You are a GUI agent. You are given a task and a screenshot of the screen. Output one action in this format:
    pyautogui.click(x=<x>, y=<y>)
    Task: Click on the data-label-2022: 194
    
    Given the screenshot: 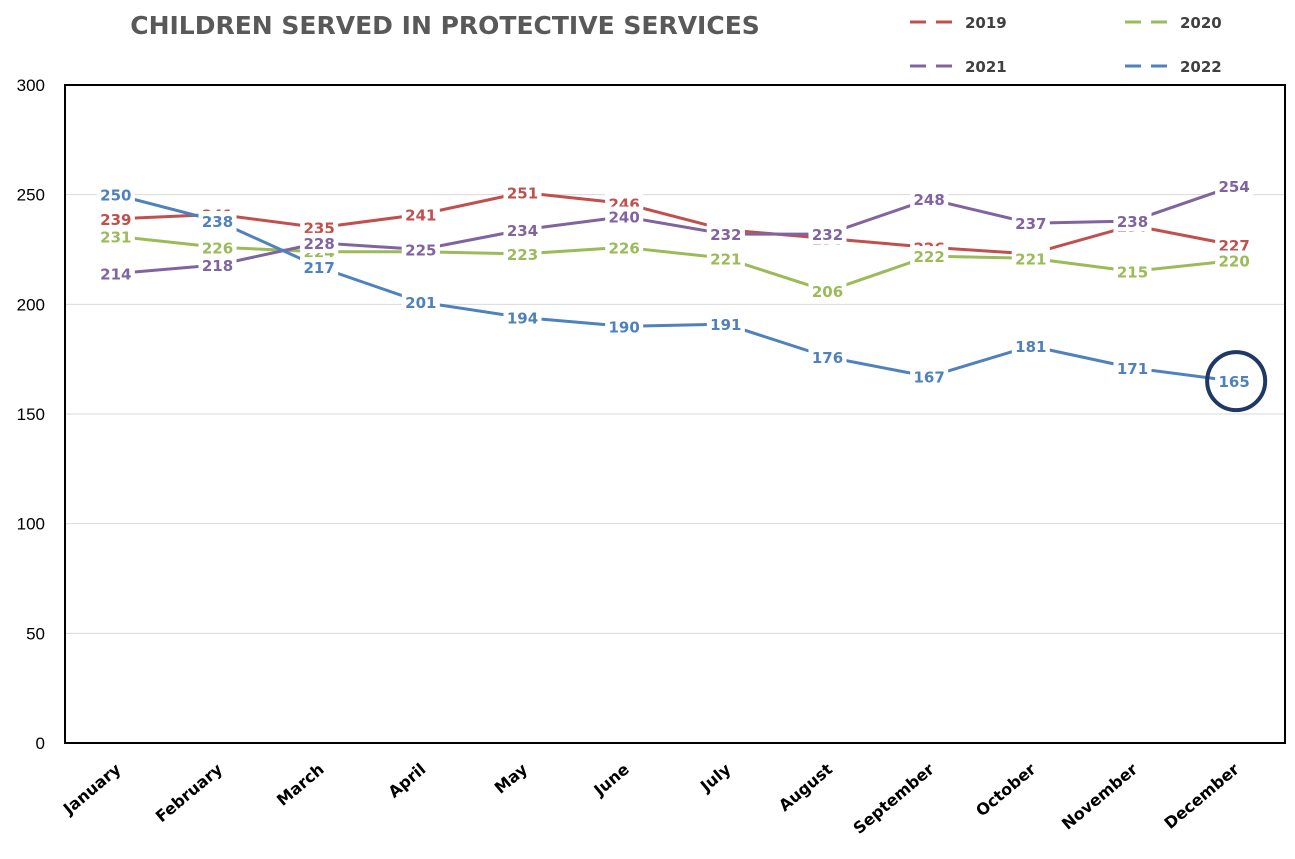 What is the action you would take?
    pyautogui.click(x=522, y=318)
    